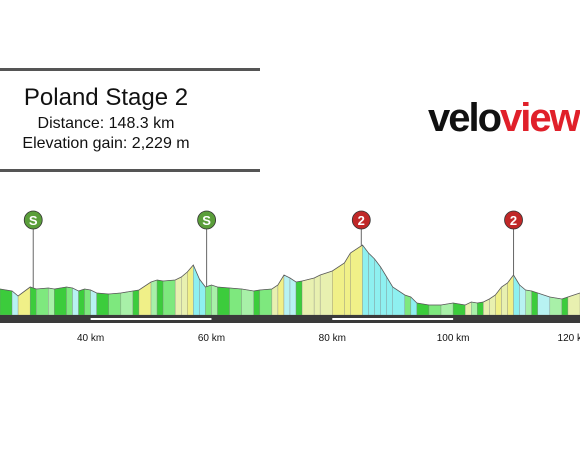 This screenshot has width=580, height=469. I want to click on veloviews-logo: veloviews, so click(504, 118).